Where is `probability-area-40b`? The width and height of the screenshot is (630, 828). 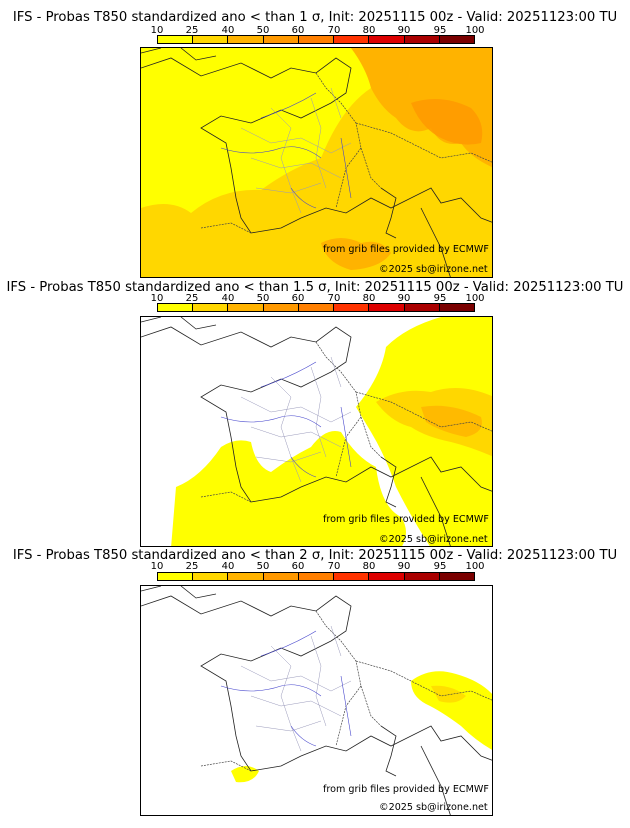
probability-area-40b is located at coordinates (356, 254).